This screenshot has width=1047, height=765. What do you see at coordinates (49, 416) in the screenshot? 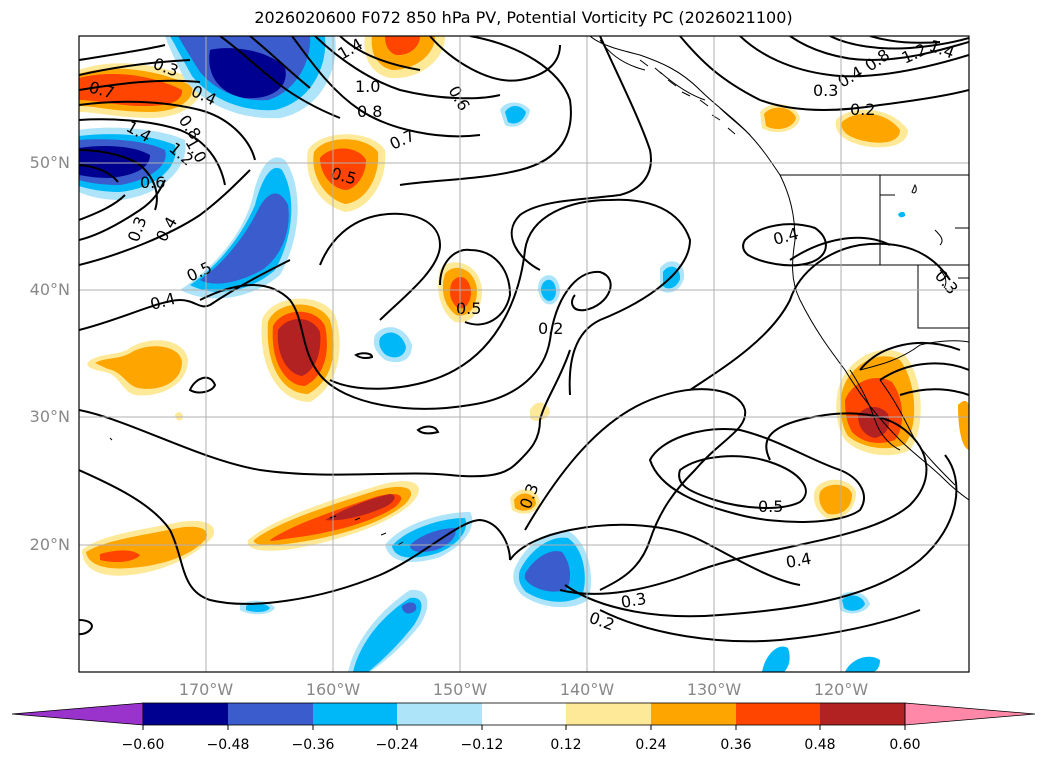
I see `lat-label: 30°N` at bounding box center [49, 416].